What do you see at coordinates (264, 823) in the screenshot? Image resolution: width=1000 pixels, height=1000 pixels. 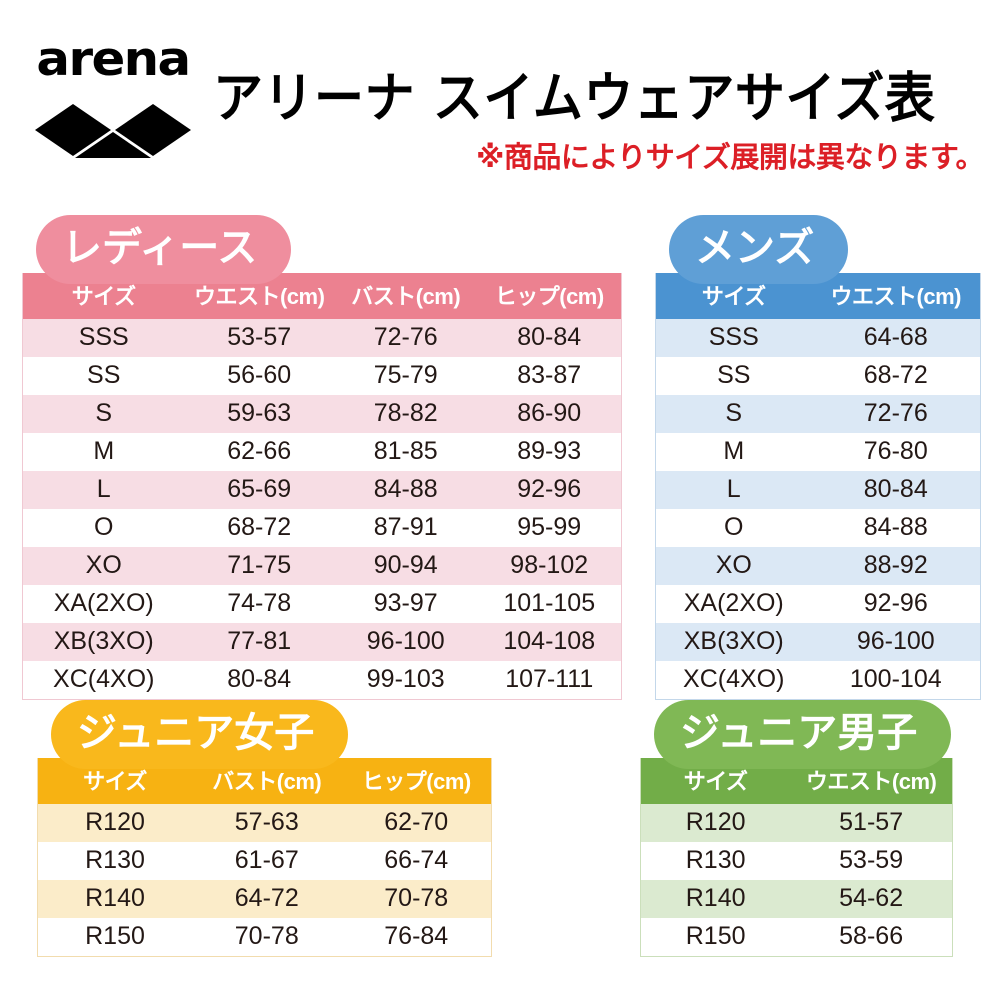 I see `table-row: R120 57-63 62-70` at bounding box center [264, 823].